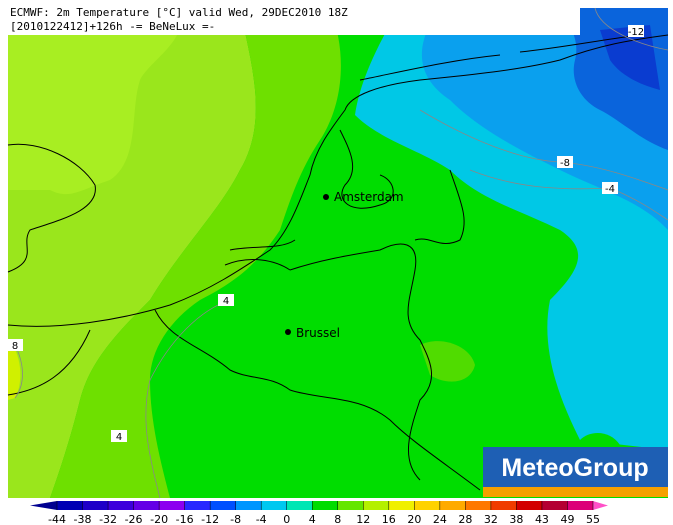  Describe the element at coordinates (95, 101) in the screenshot. I see `region-warmest` at that location.